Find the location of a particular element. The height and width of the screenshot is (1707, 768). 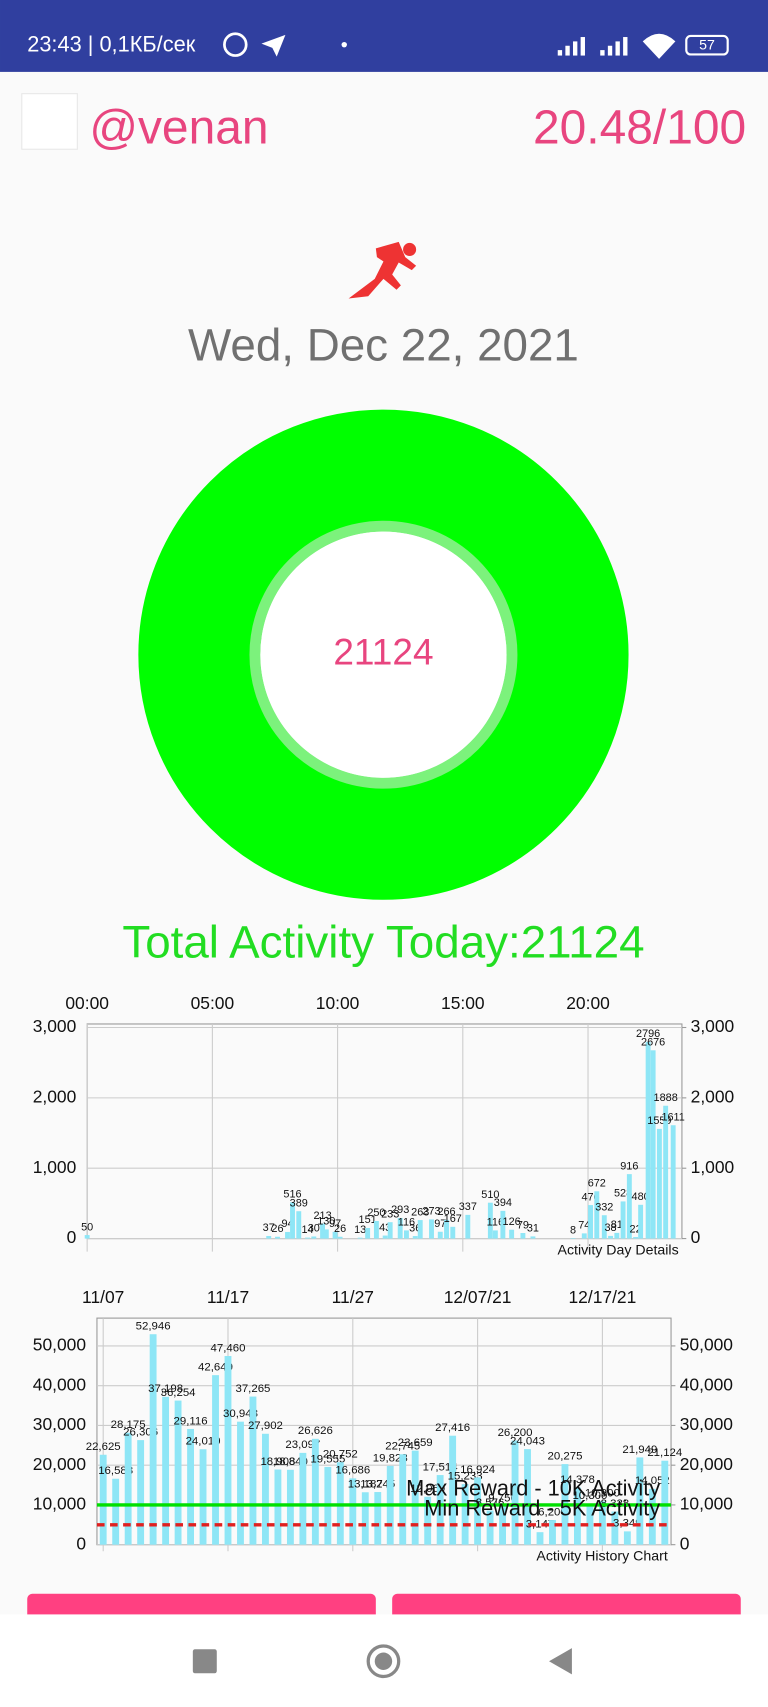

bar-label: 516 is located at coordinates (292, 1195).